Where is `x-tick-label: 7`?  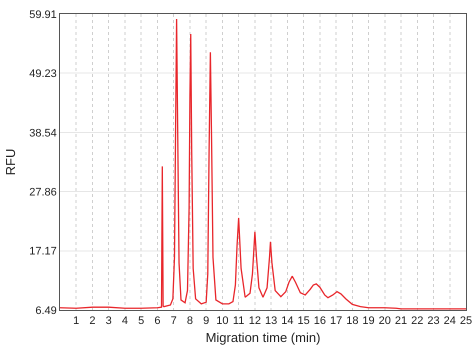
x-tick-label: 7 is located at coordinates (173, 321).